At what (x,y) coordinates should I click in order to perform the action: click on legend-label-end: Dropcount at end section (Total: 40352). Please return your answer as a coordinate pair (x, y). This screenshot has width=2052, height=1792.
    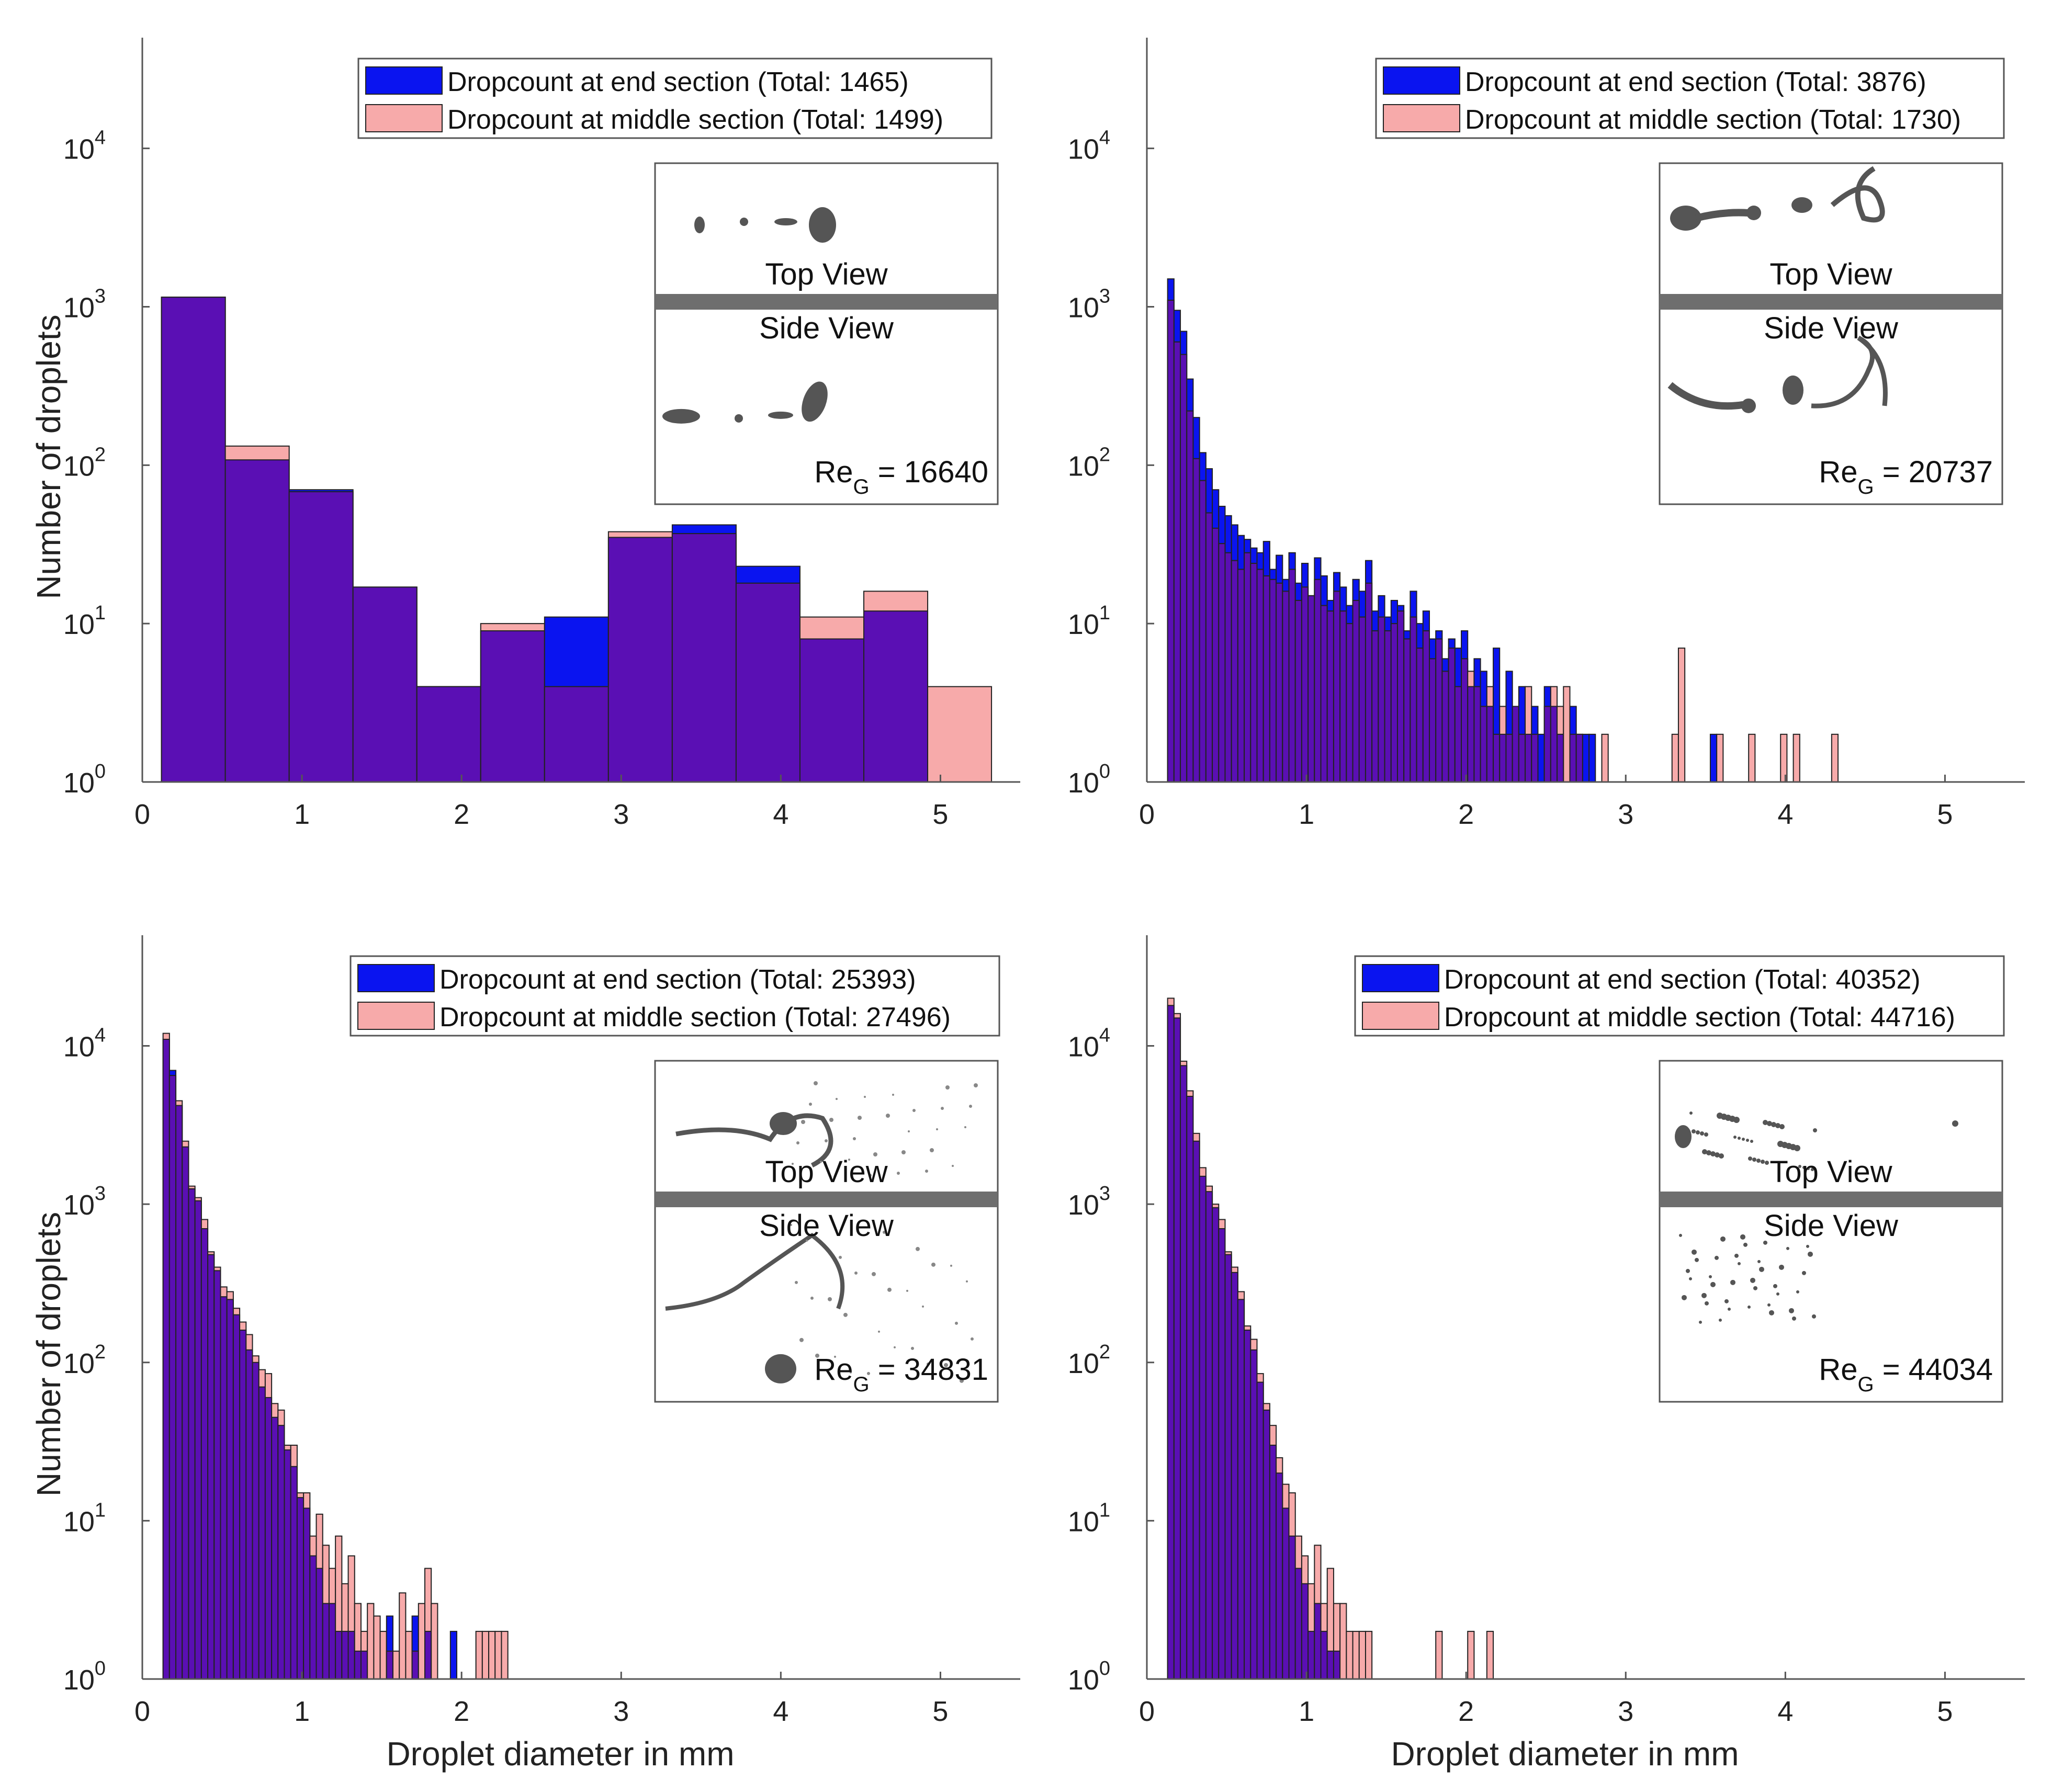
    Looking at the image, I should click on (1682, 980).